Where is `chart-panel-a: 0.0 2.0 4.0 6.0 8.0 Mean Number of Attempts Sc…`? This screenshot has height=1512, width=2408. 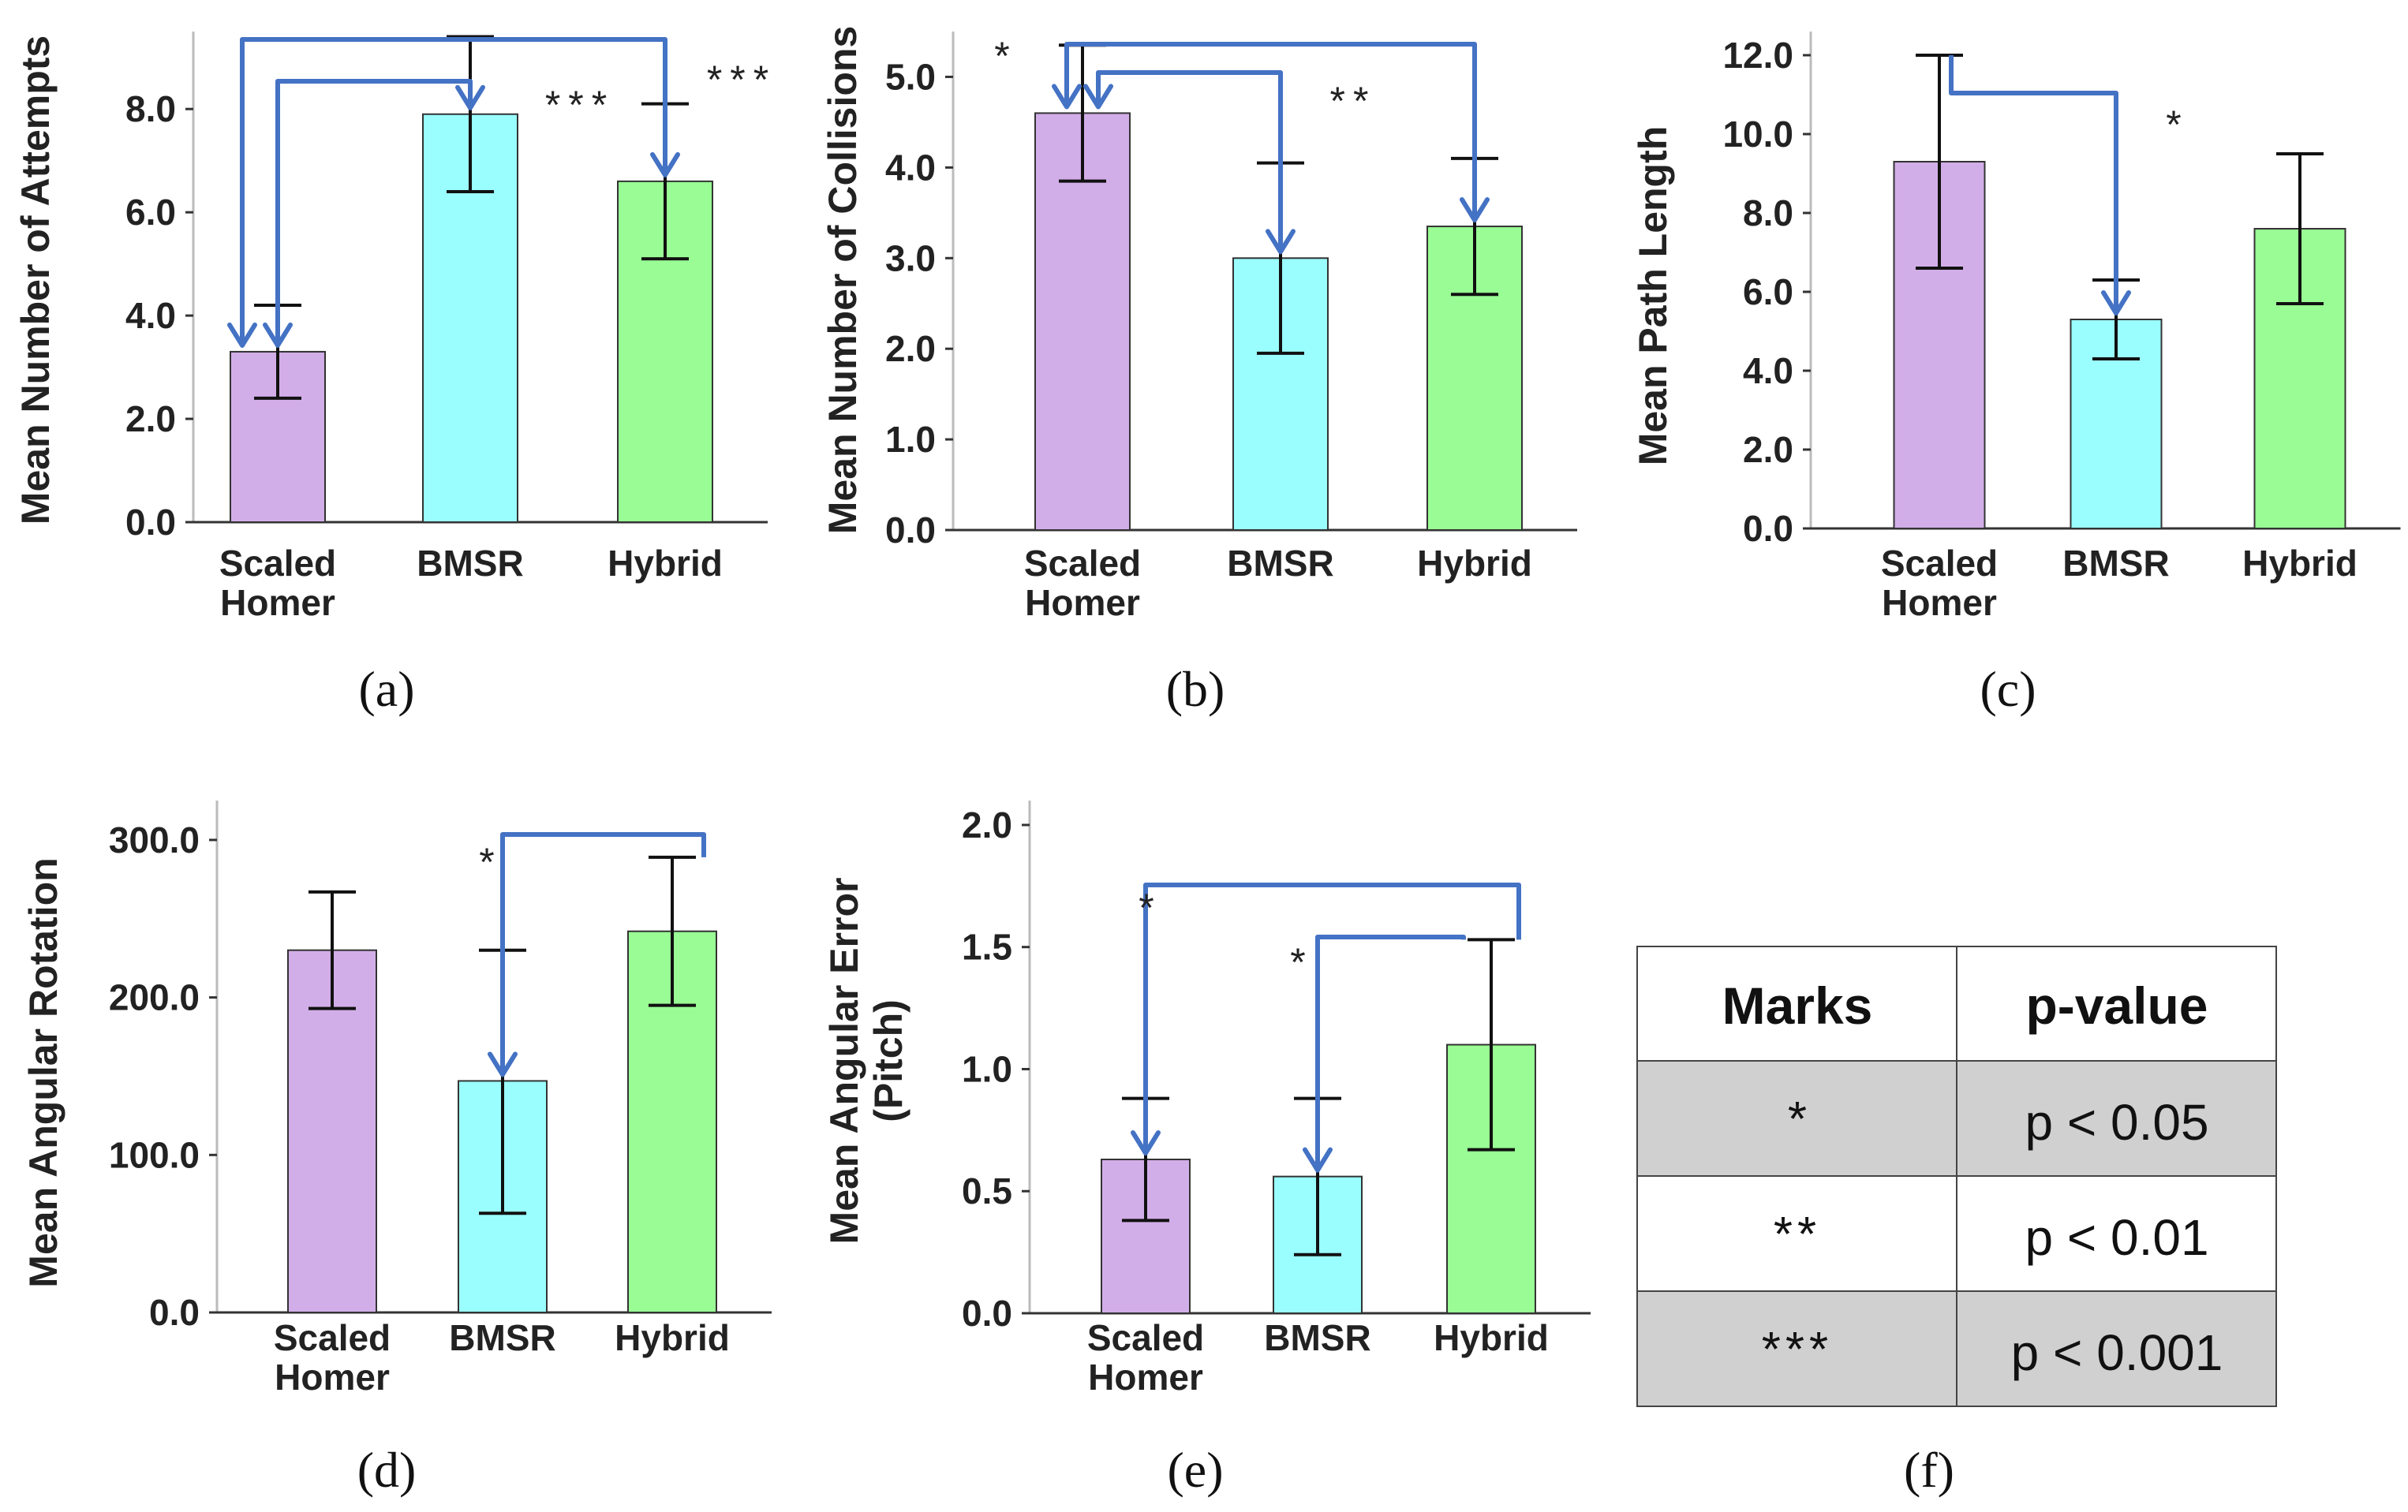
chart-panel-a: 0.0 2.0 4.0 6.0 8.0 Mean Number of Attempts Sc… is located at coordinates (391, 374).